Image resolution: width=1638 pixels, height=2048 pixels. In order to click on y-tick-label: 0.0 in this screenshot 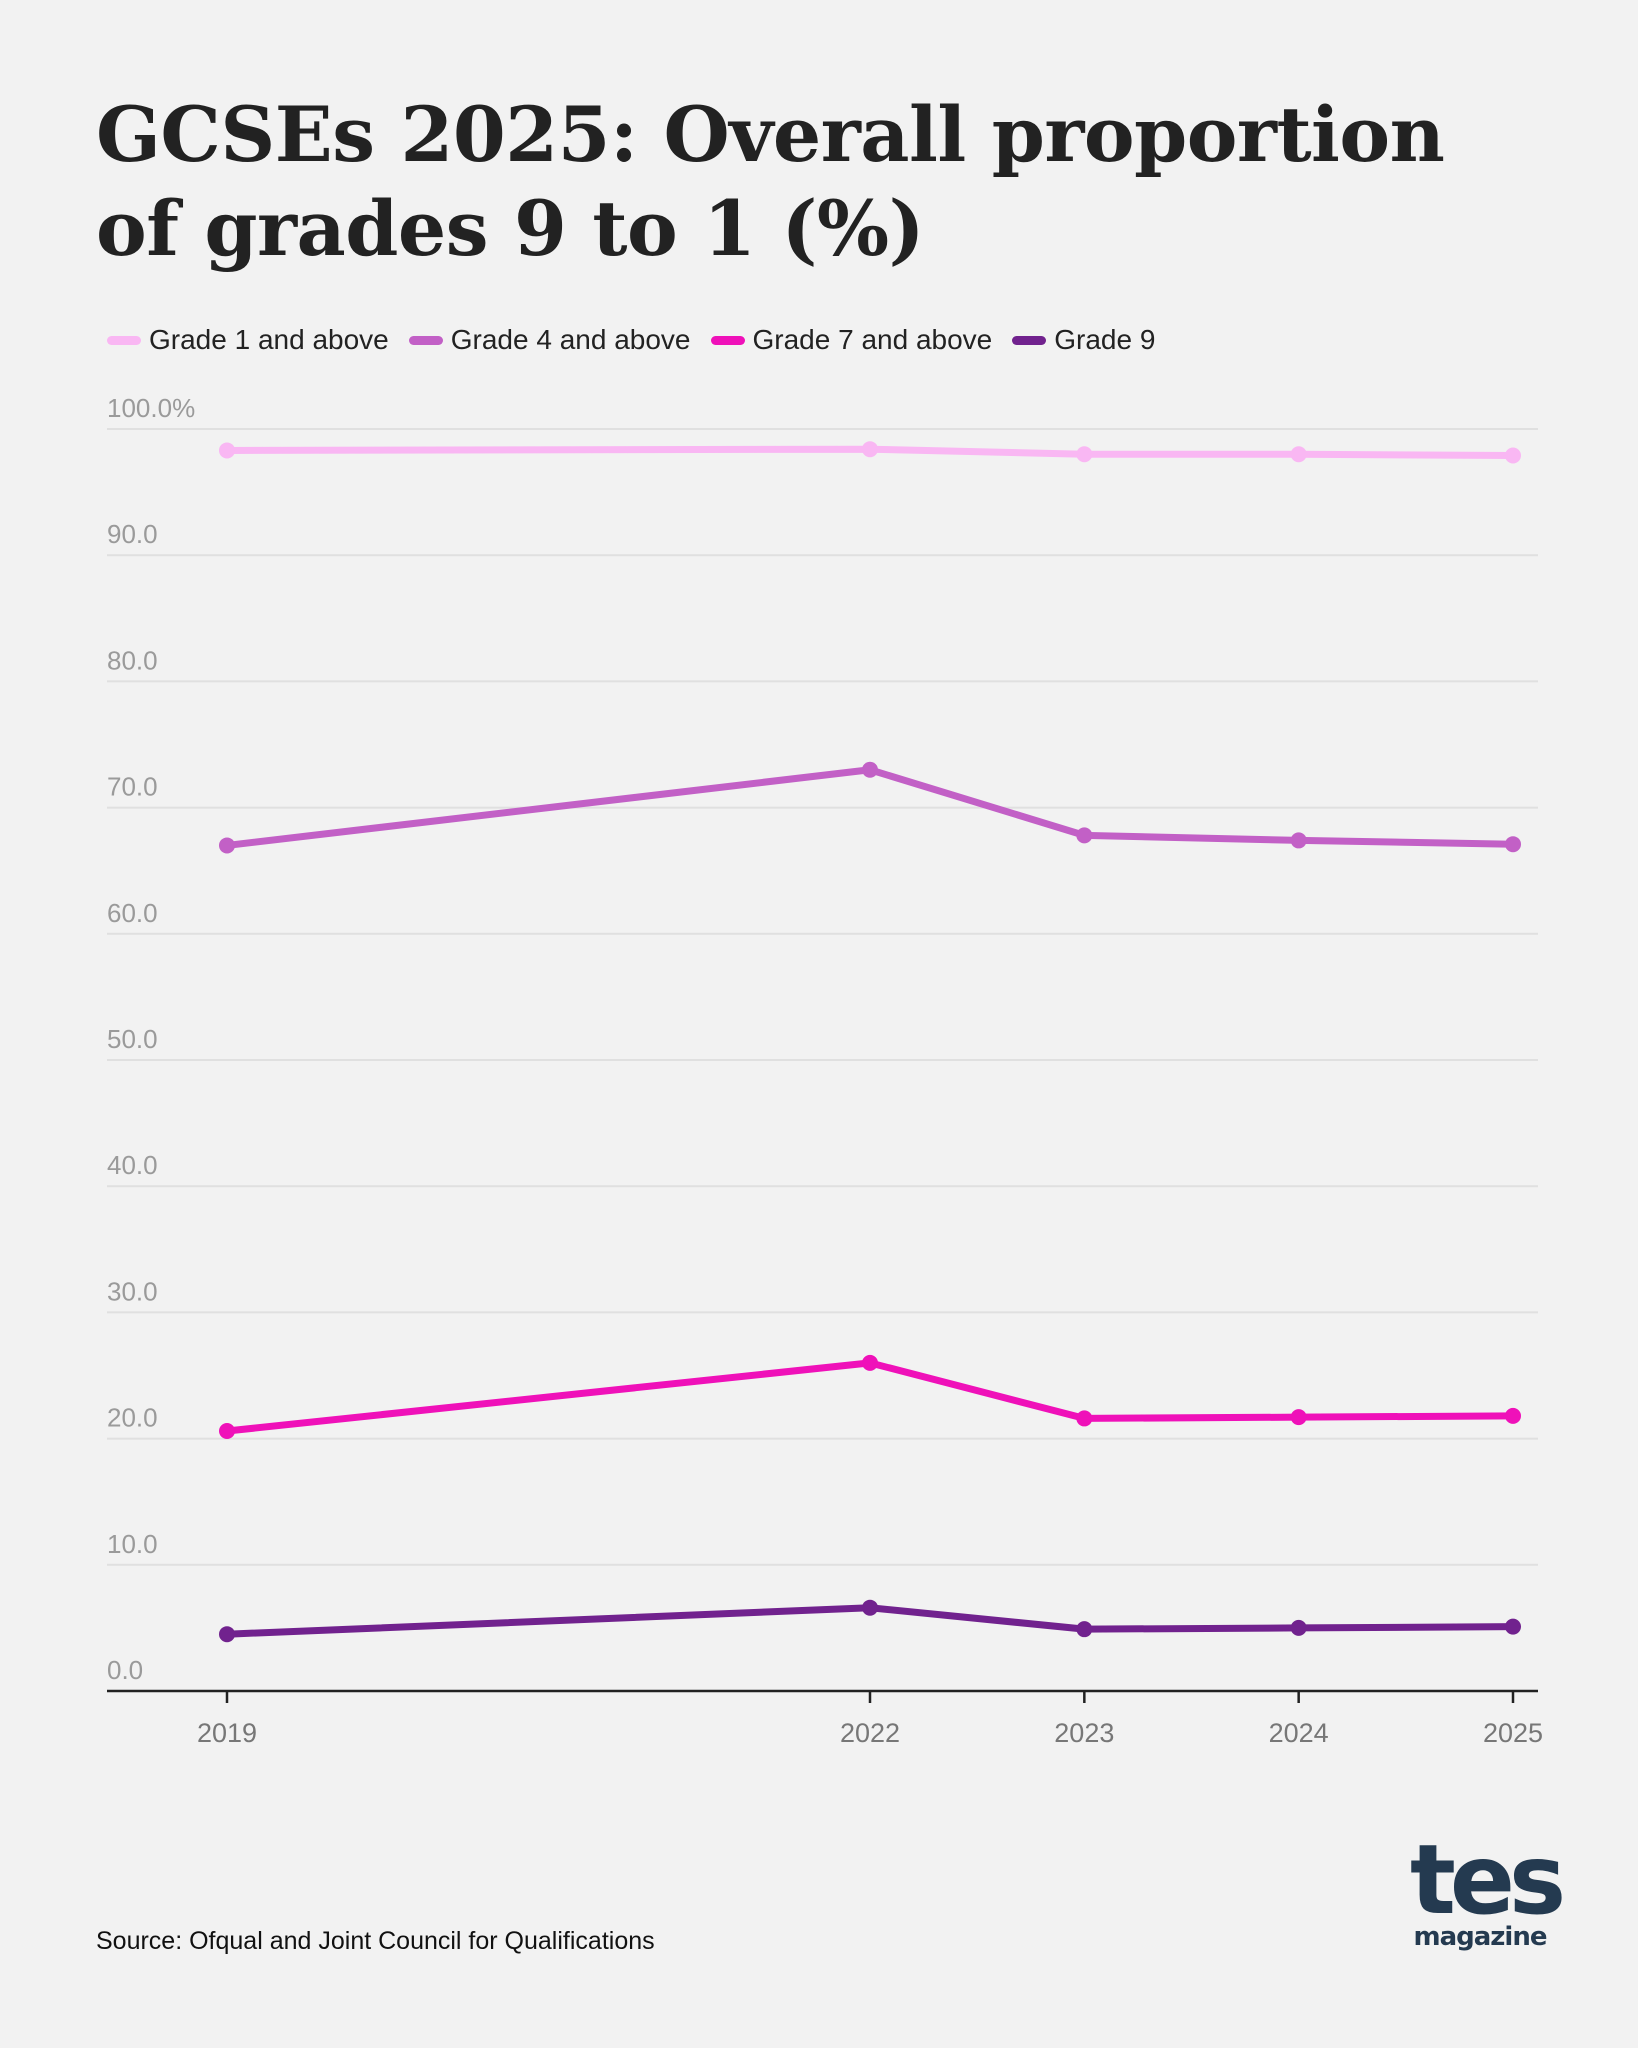, I will do `click(125, 1670)`.